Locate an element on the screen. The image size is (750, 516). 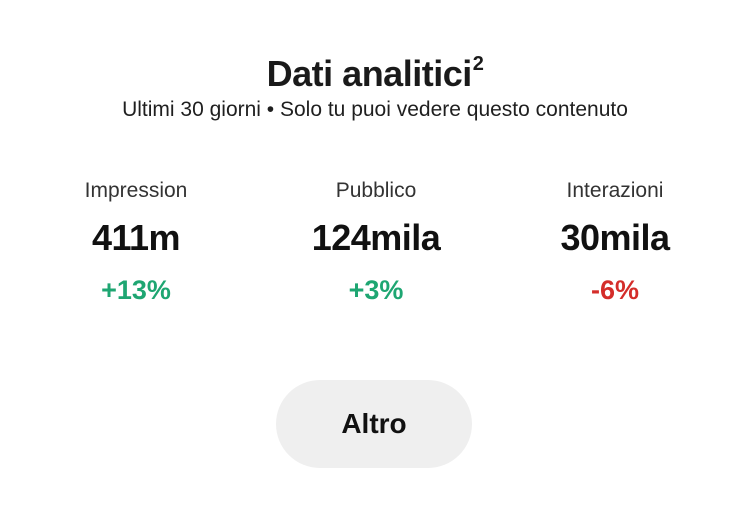
stat-pubblico: Pubblico 124mila +3% is located at coordinates (376, 241).